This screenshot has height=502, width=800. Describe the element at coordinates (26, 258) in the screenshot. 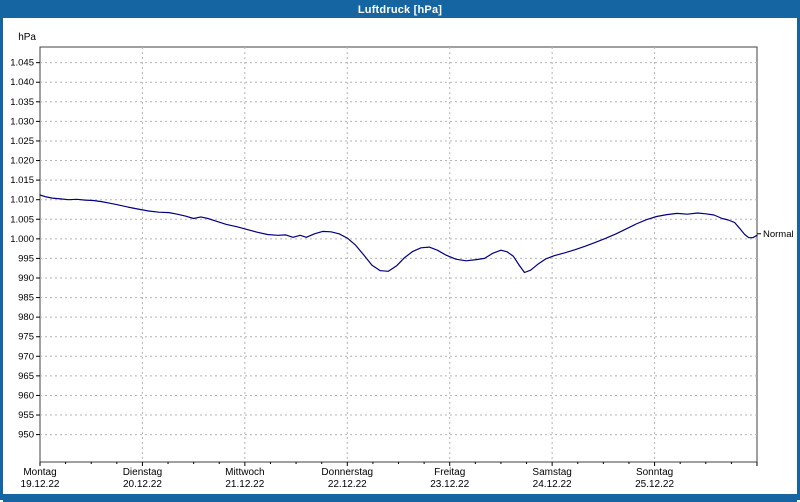

I see `y-tick-label: 995` at that location.